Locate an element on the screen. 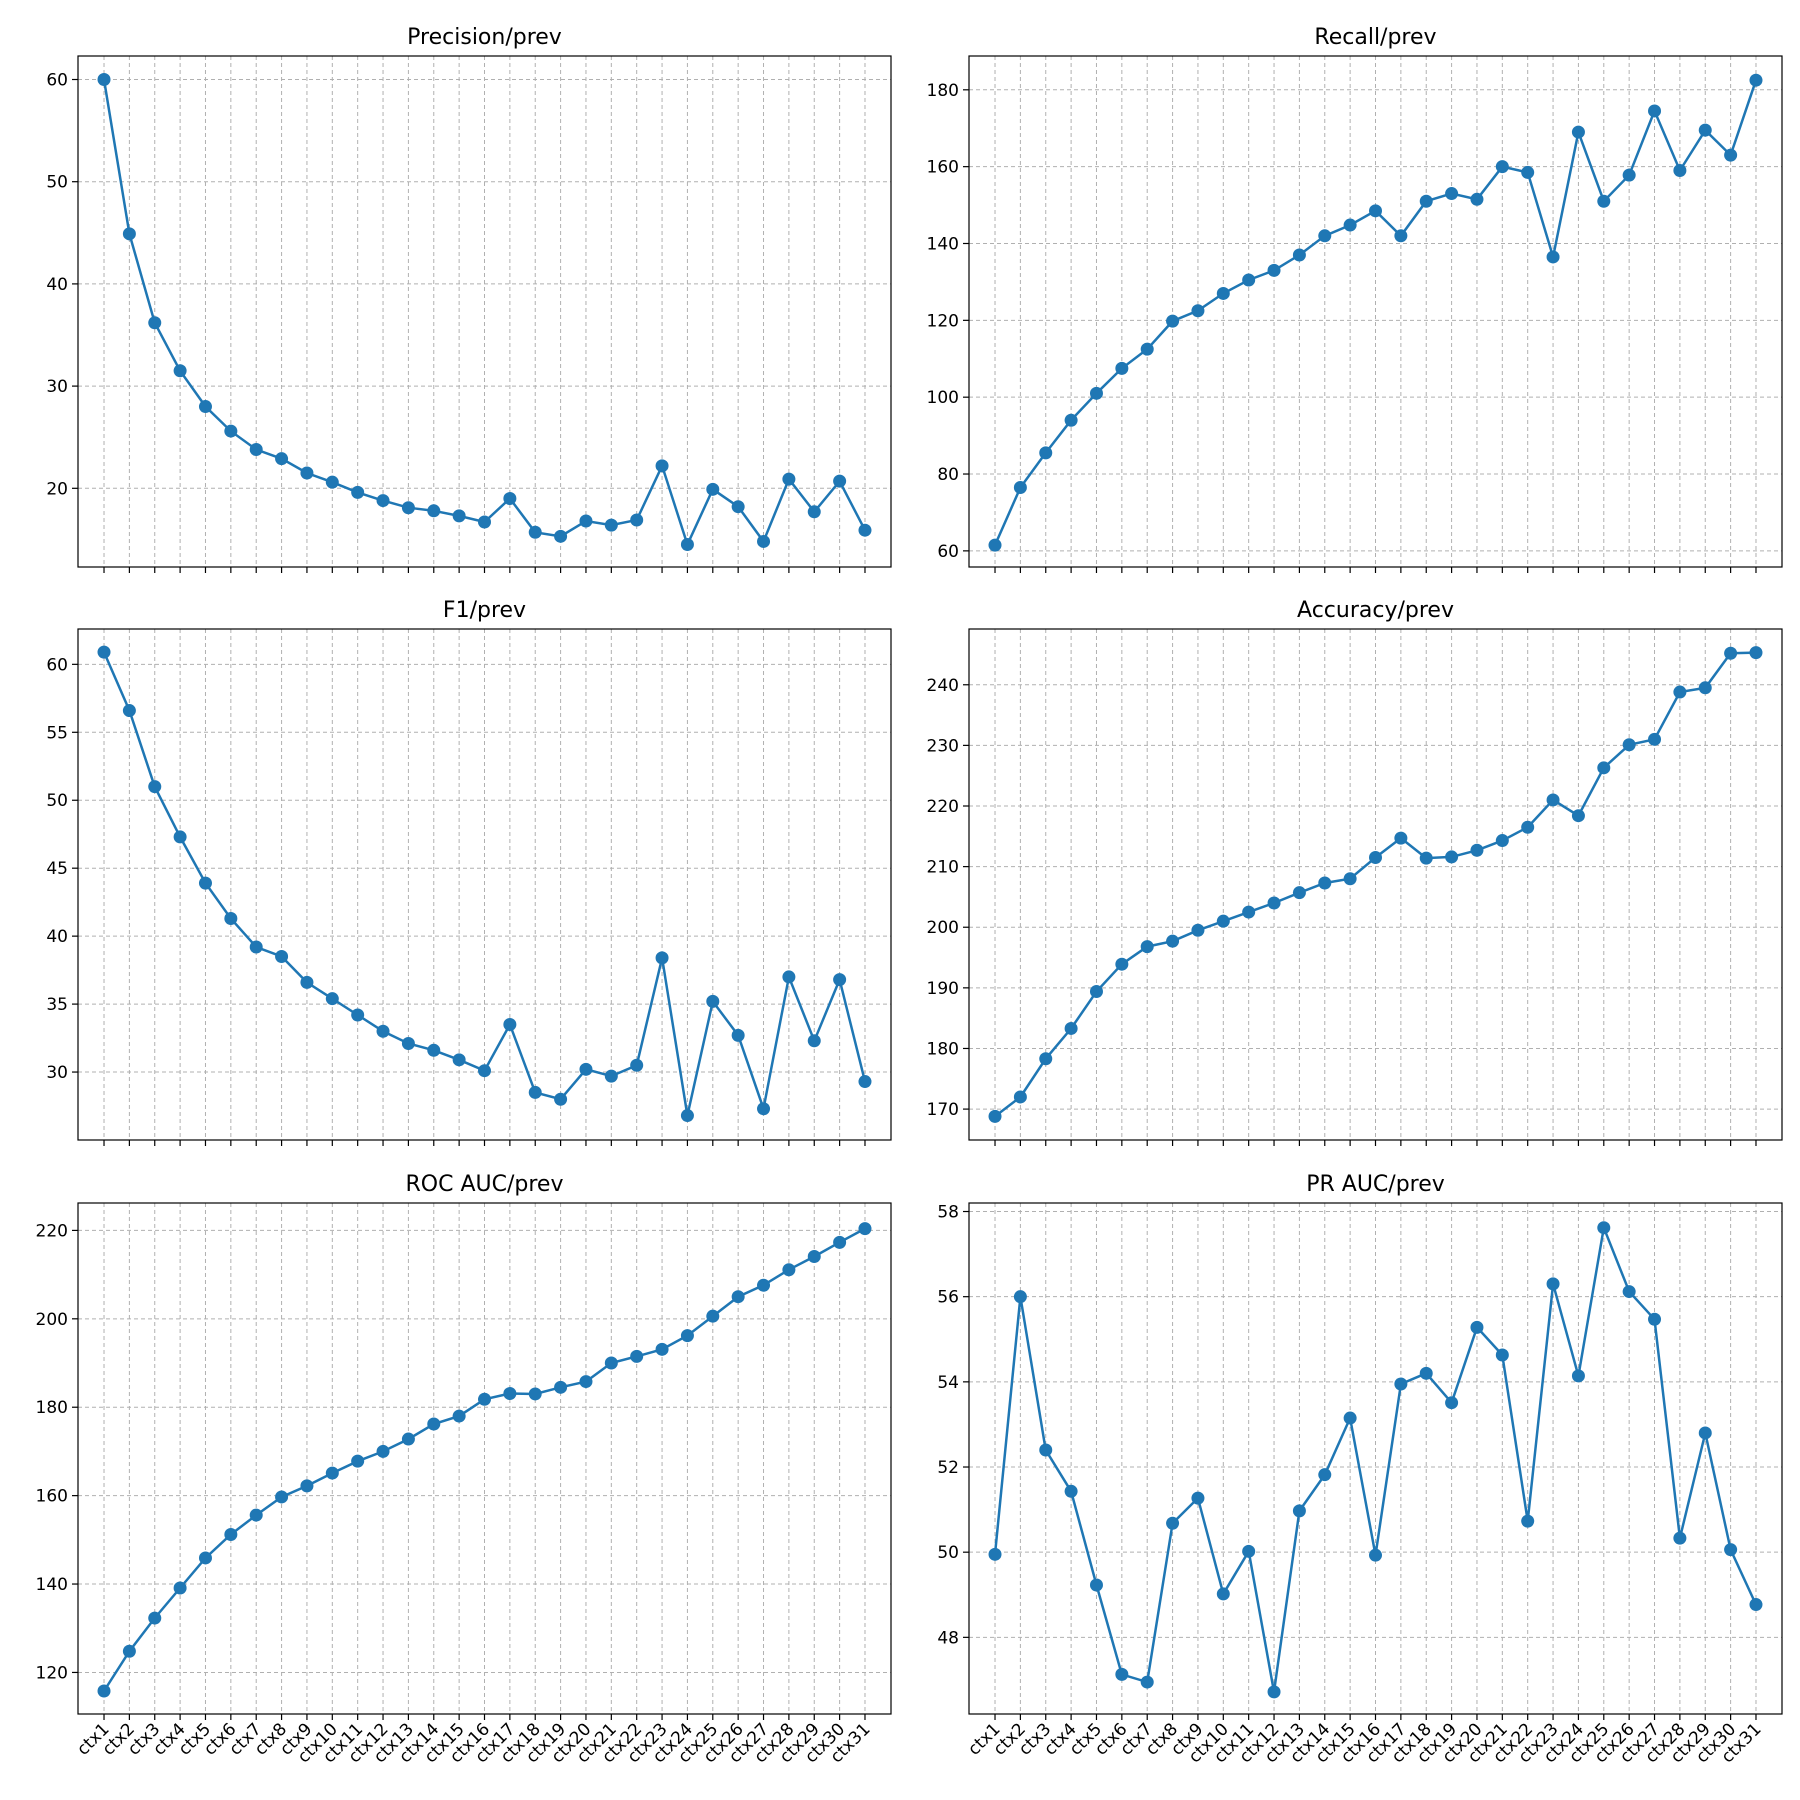 The height and width of the screenshot is (1800, 1800). chart-title: Precision/prev is located at coordinates (484, 37).